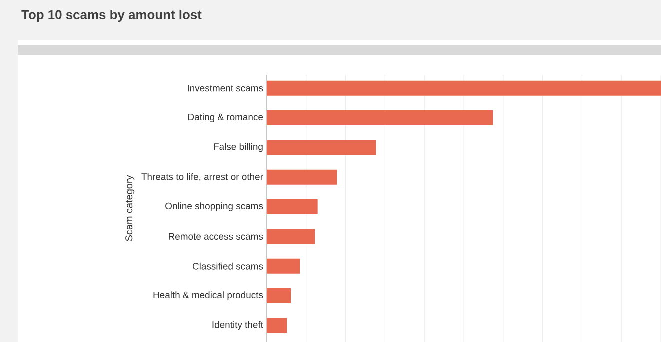  What do you see at coordinates (112, 16) in the screenshot?
I see `text: Top 10 scams by amount lost` at bounding box center [112, 16].